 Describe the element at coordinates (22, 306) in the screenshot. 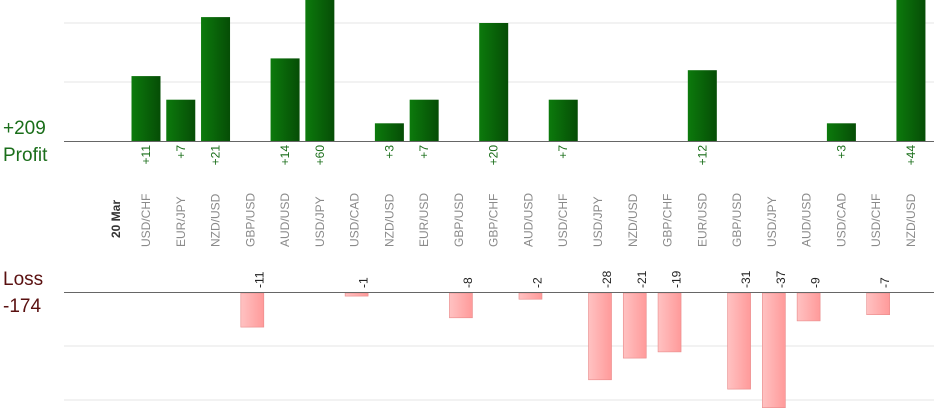

I see `loss-total: -174` at that location.